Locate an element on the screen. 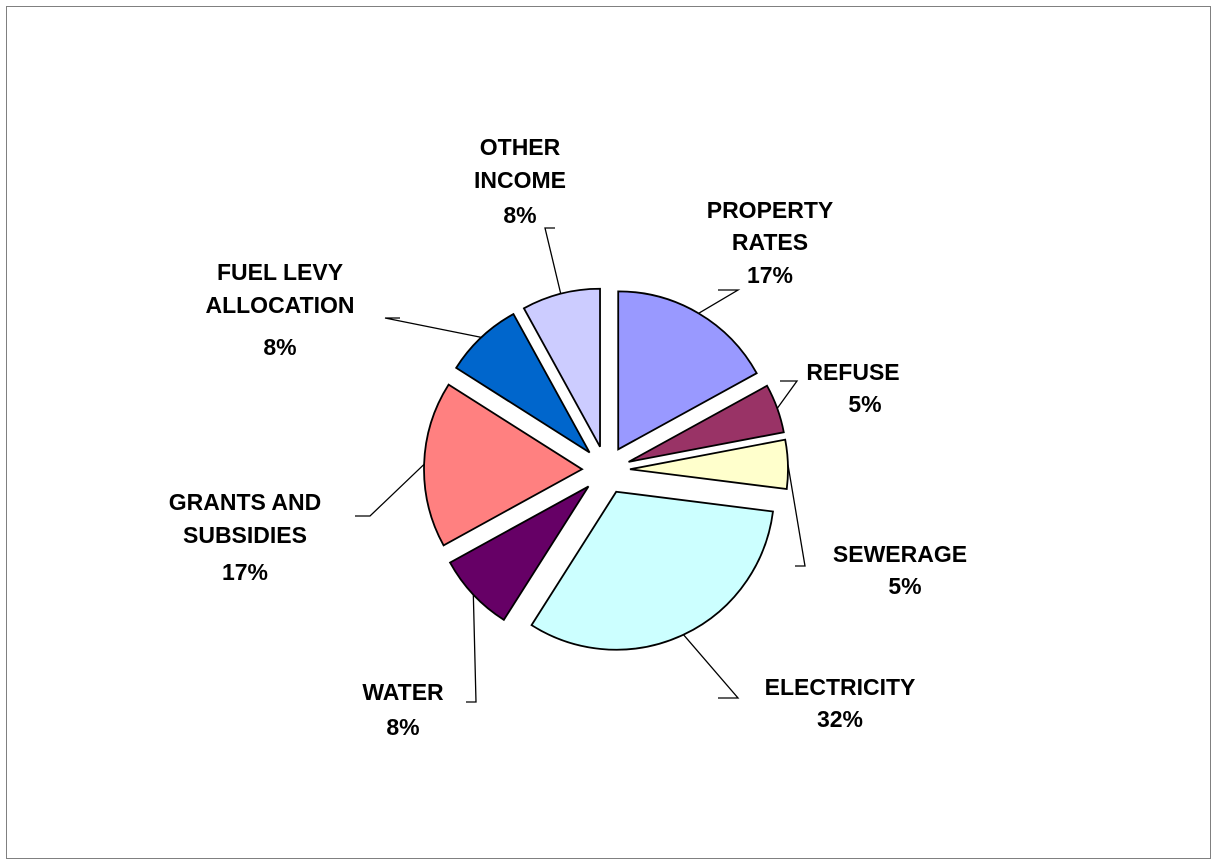  slice-category-label: OTHER is located at coordinates (520, 147).